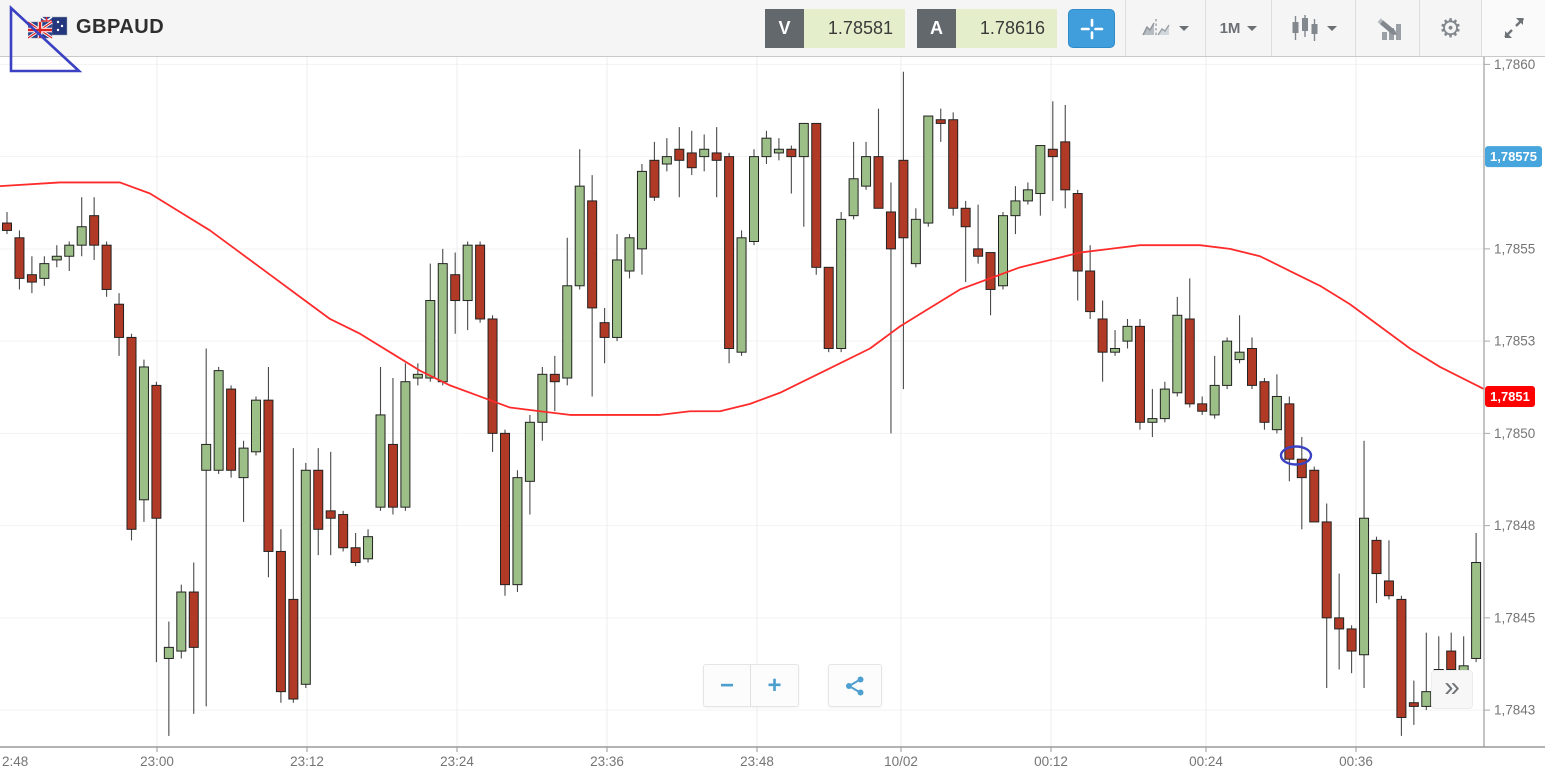 This screenshot has height=783, width=1545. Describe the element at coordinates (1051, 761) in the screenshot. I see `time-axis-label: 00:12` at that location.